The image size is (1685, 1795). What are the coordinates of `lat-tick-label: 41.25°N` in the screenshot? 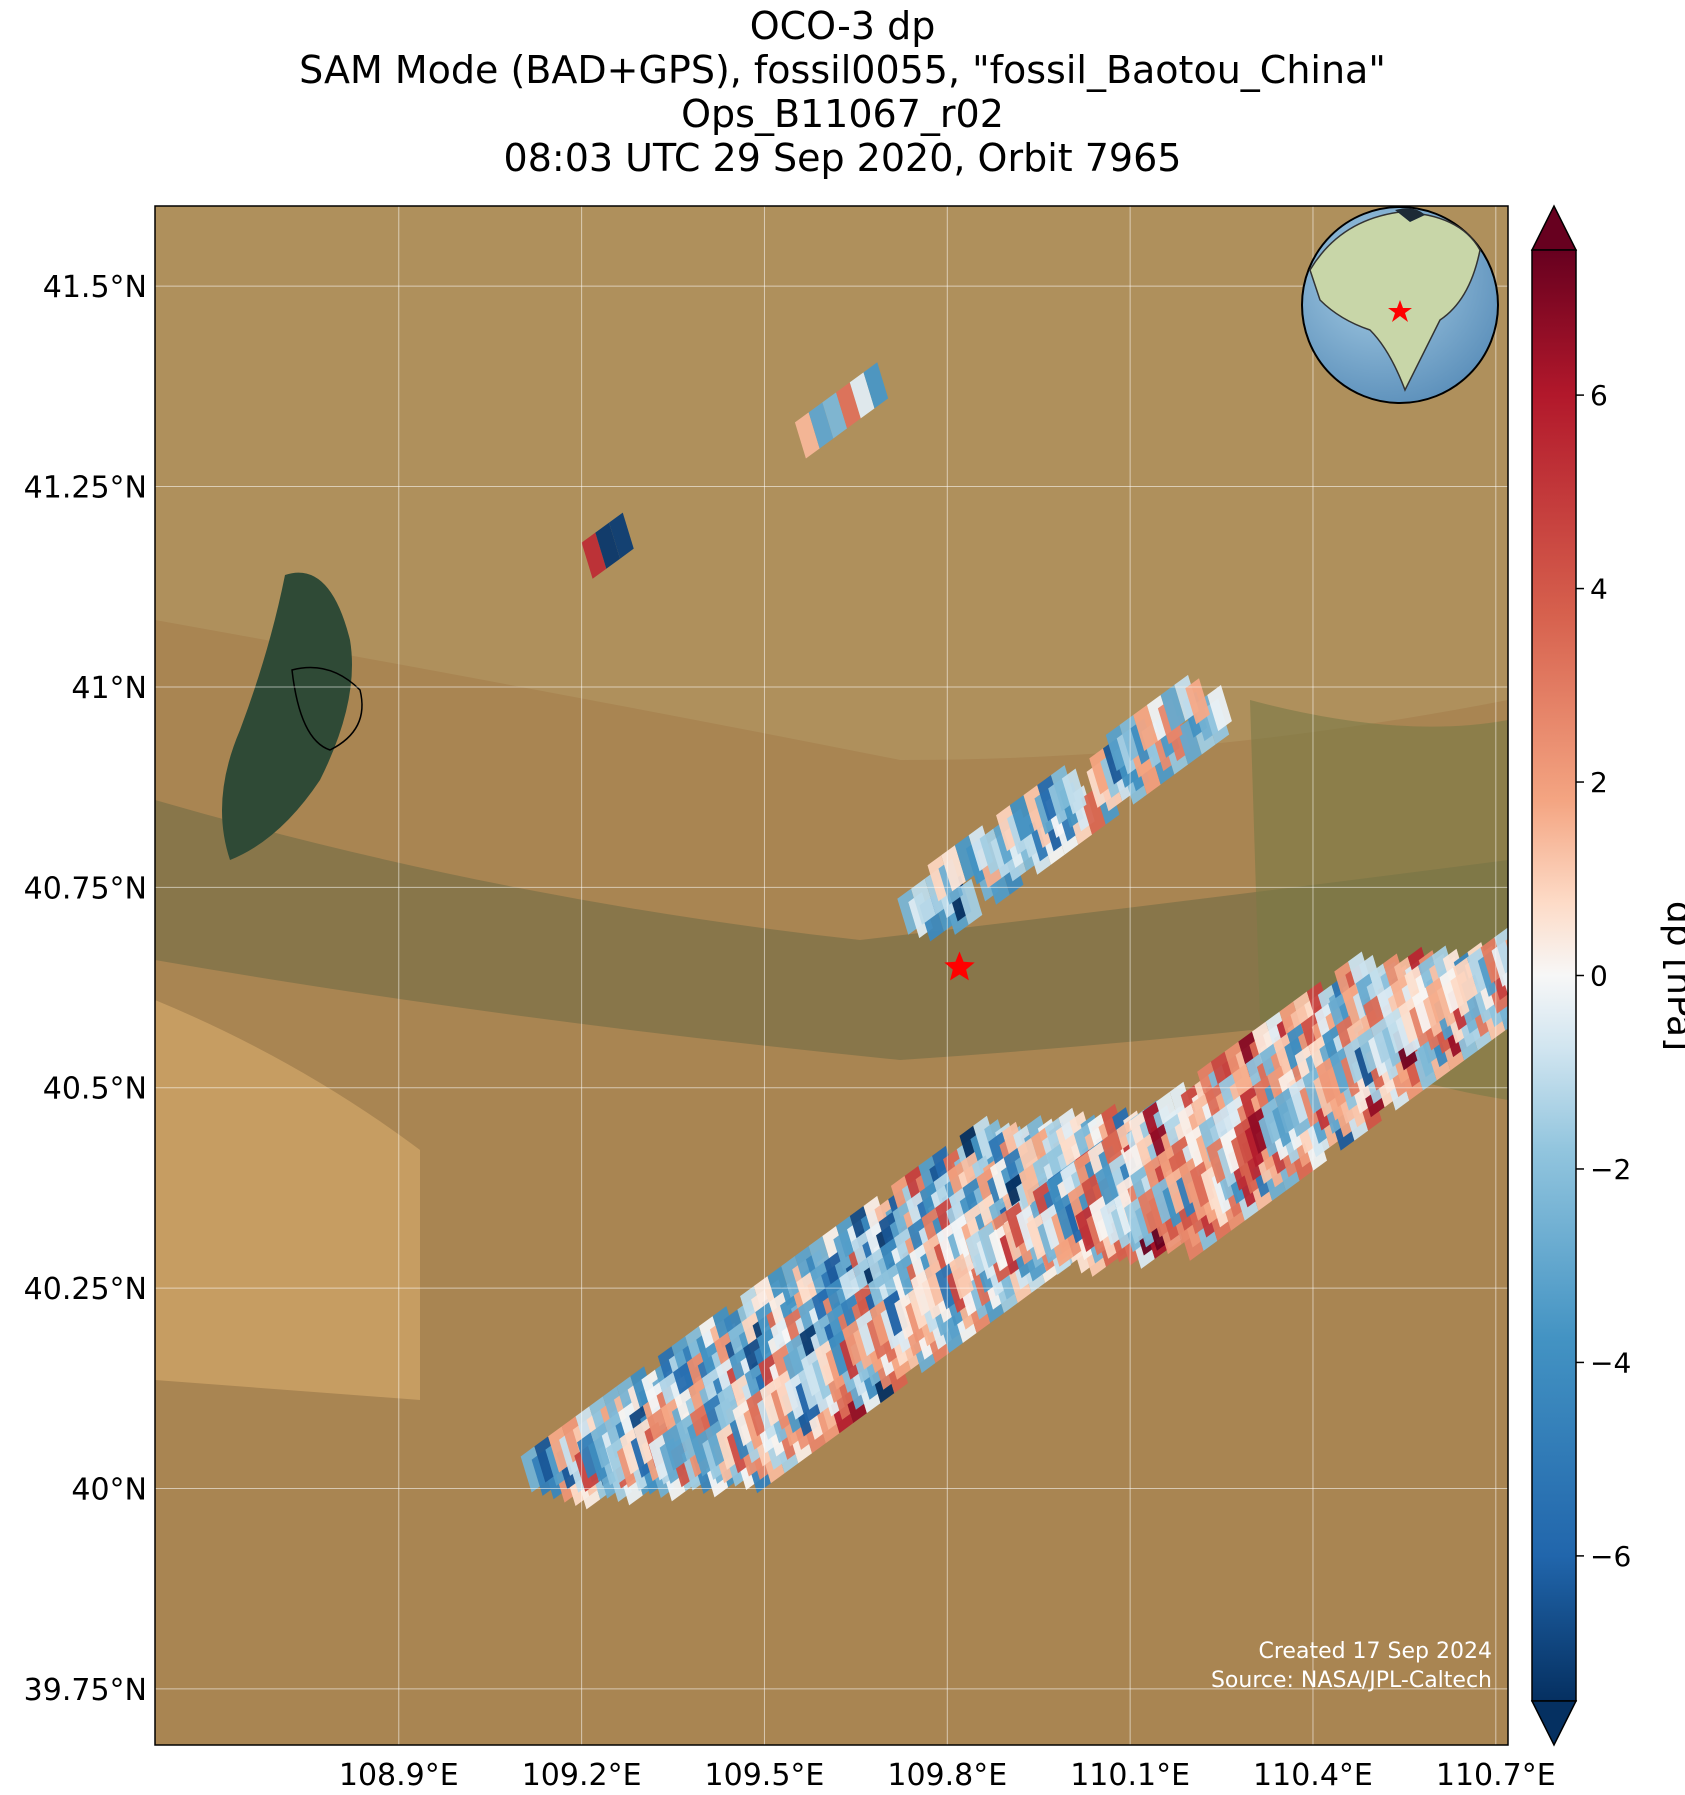 It's located at (85, 488).